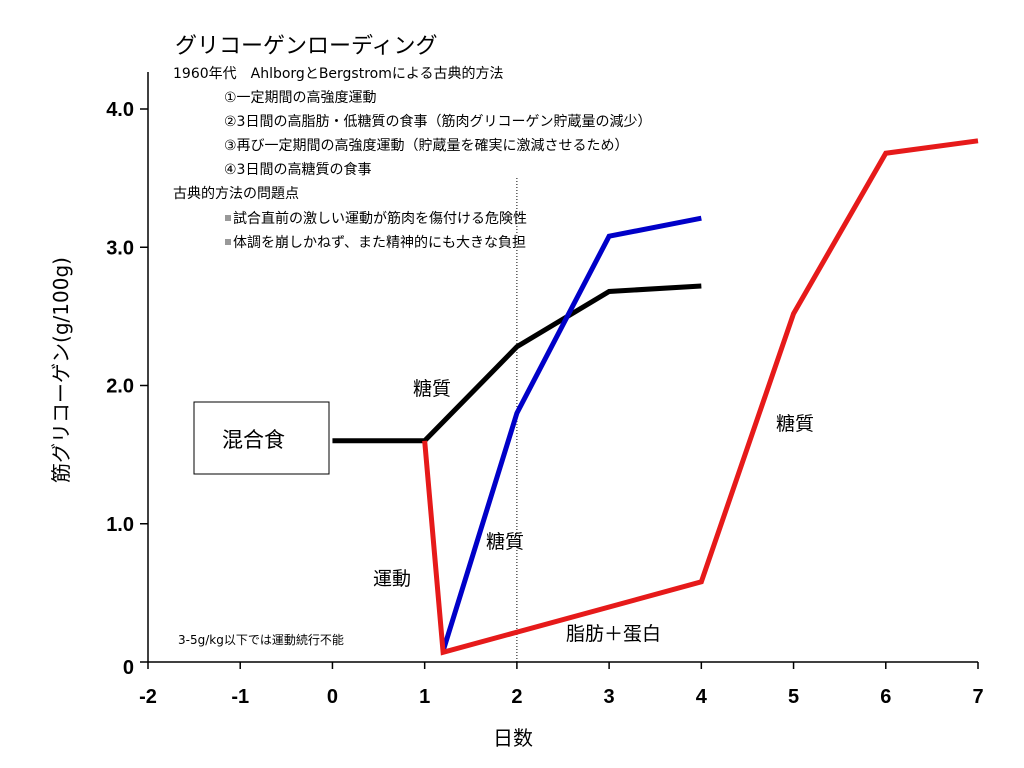 This screenshot has width=1024, height=768. I want to click on y-tick-label: 0, so click(128, 668).